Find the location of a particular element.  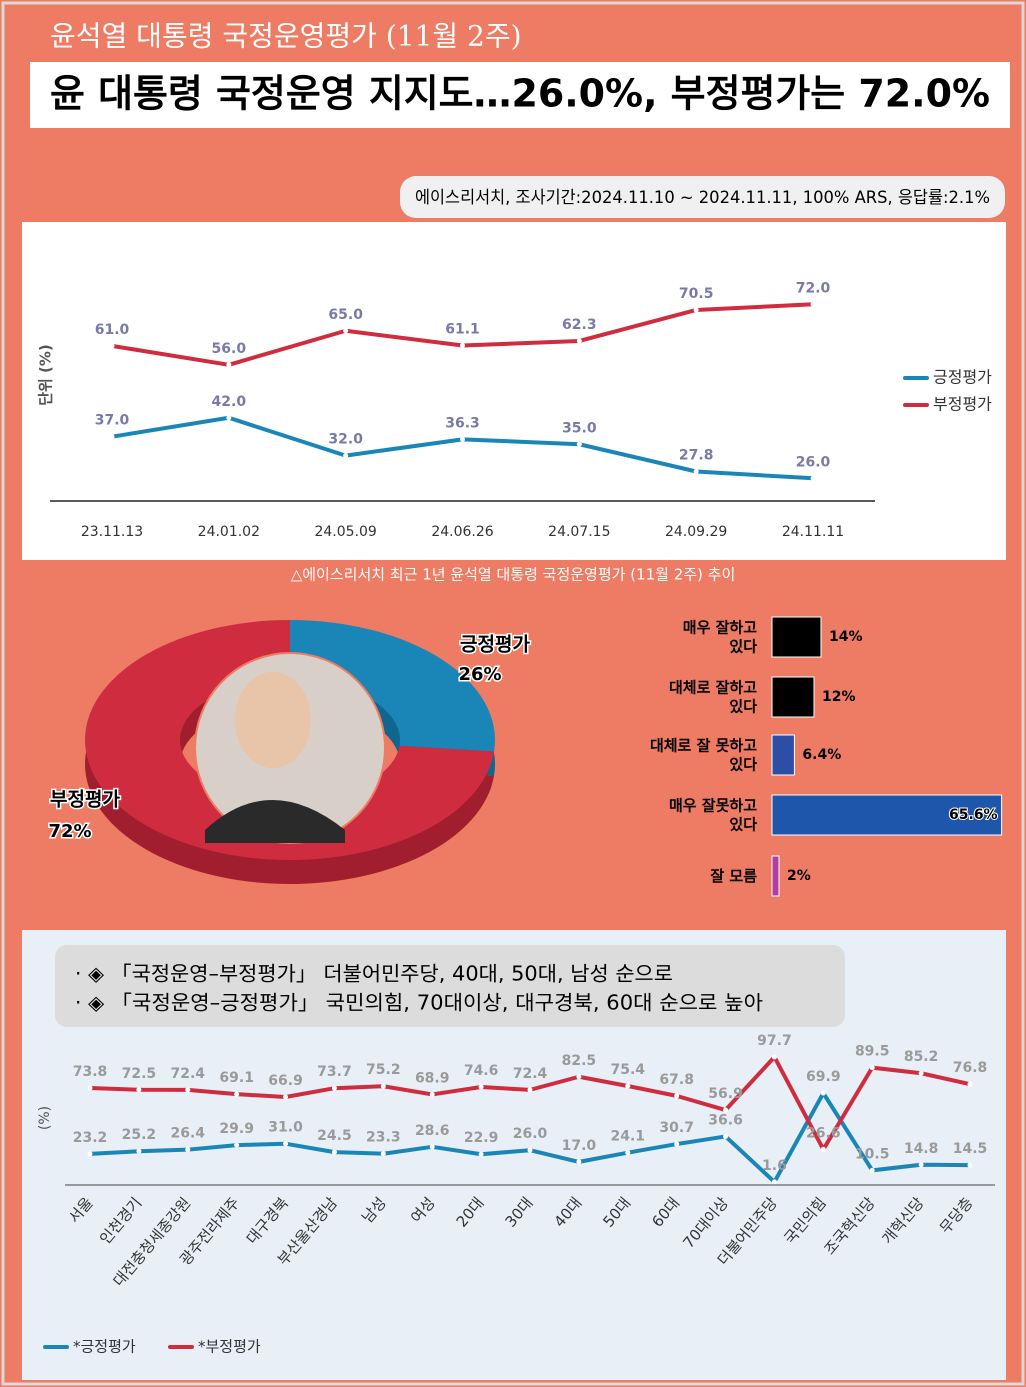

y-axis-label: (%) is located at coordinates (45, 1118).